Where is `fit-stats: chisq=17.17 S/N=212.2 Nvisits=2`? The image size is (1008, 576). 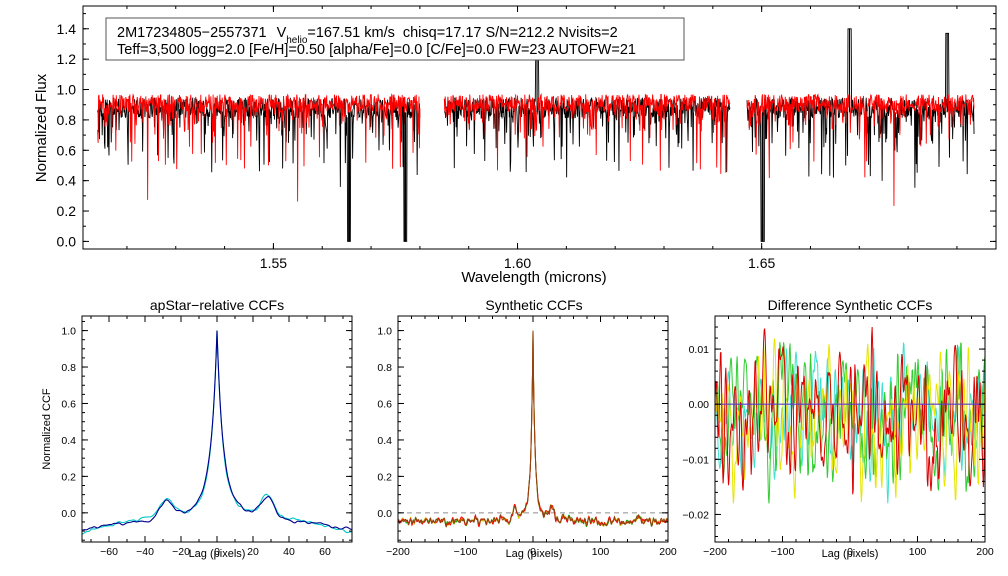
fit-stats: chisq=17.17 S/N=212.2 Nvisits=2 is located at coordinates (510, 33).